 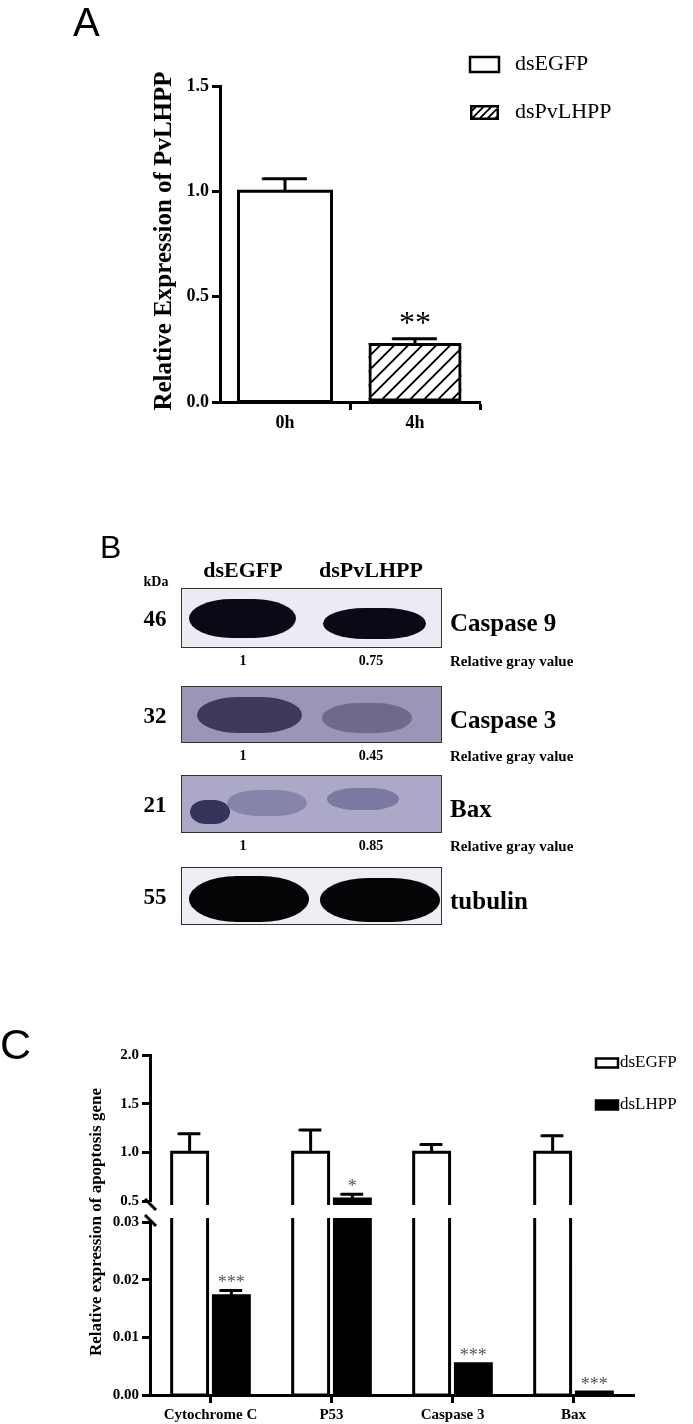 I want to click on data-label: 0.45, so click(x=371, y=755).